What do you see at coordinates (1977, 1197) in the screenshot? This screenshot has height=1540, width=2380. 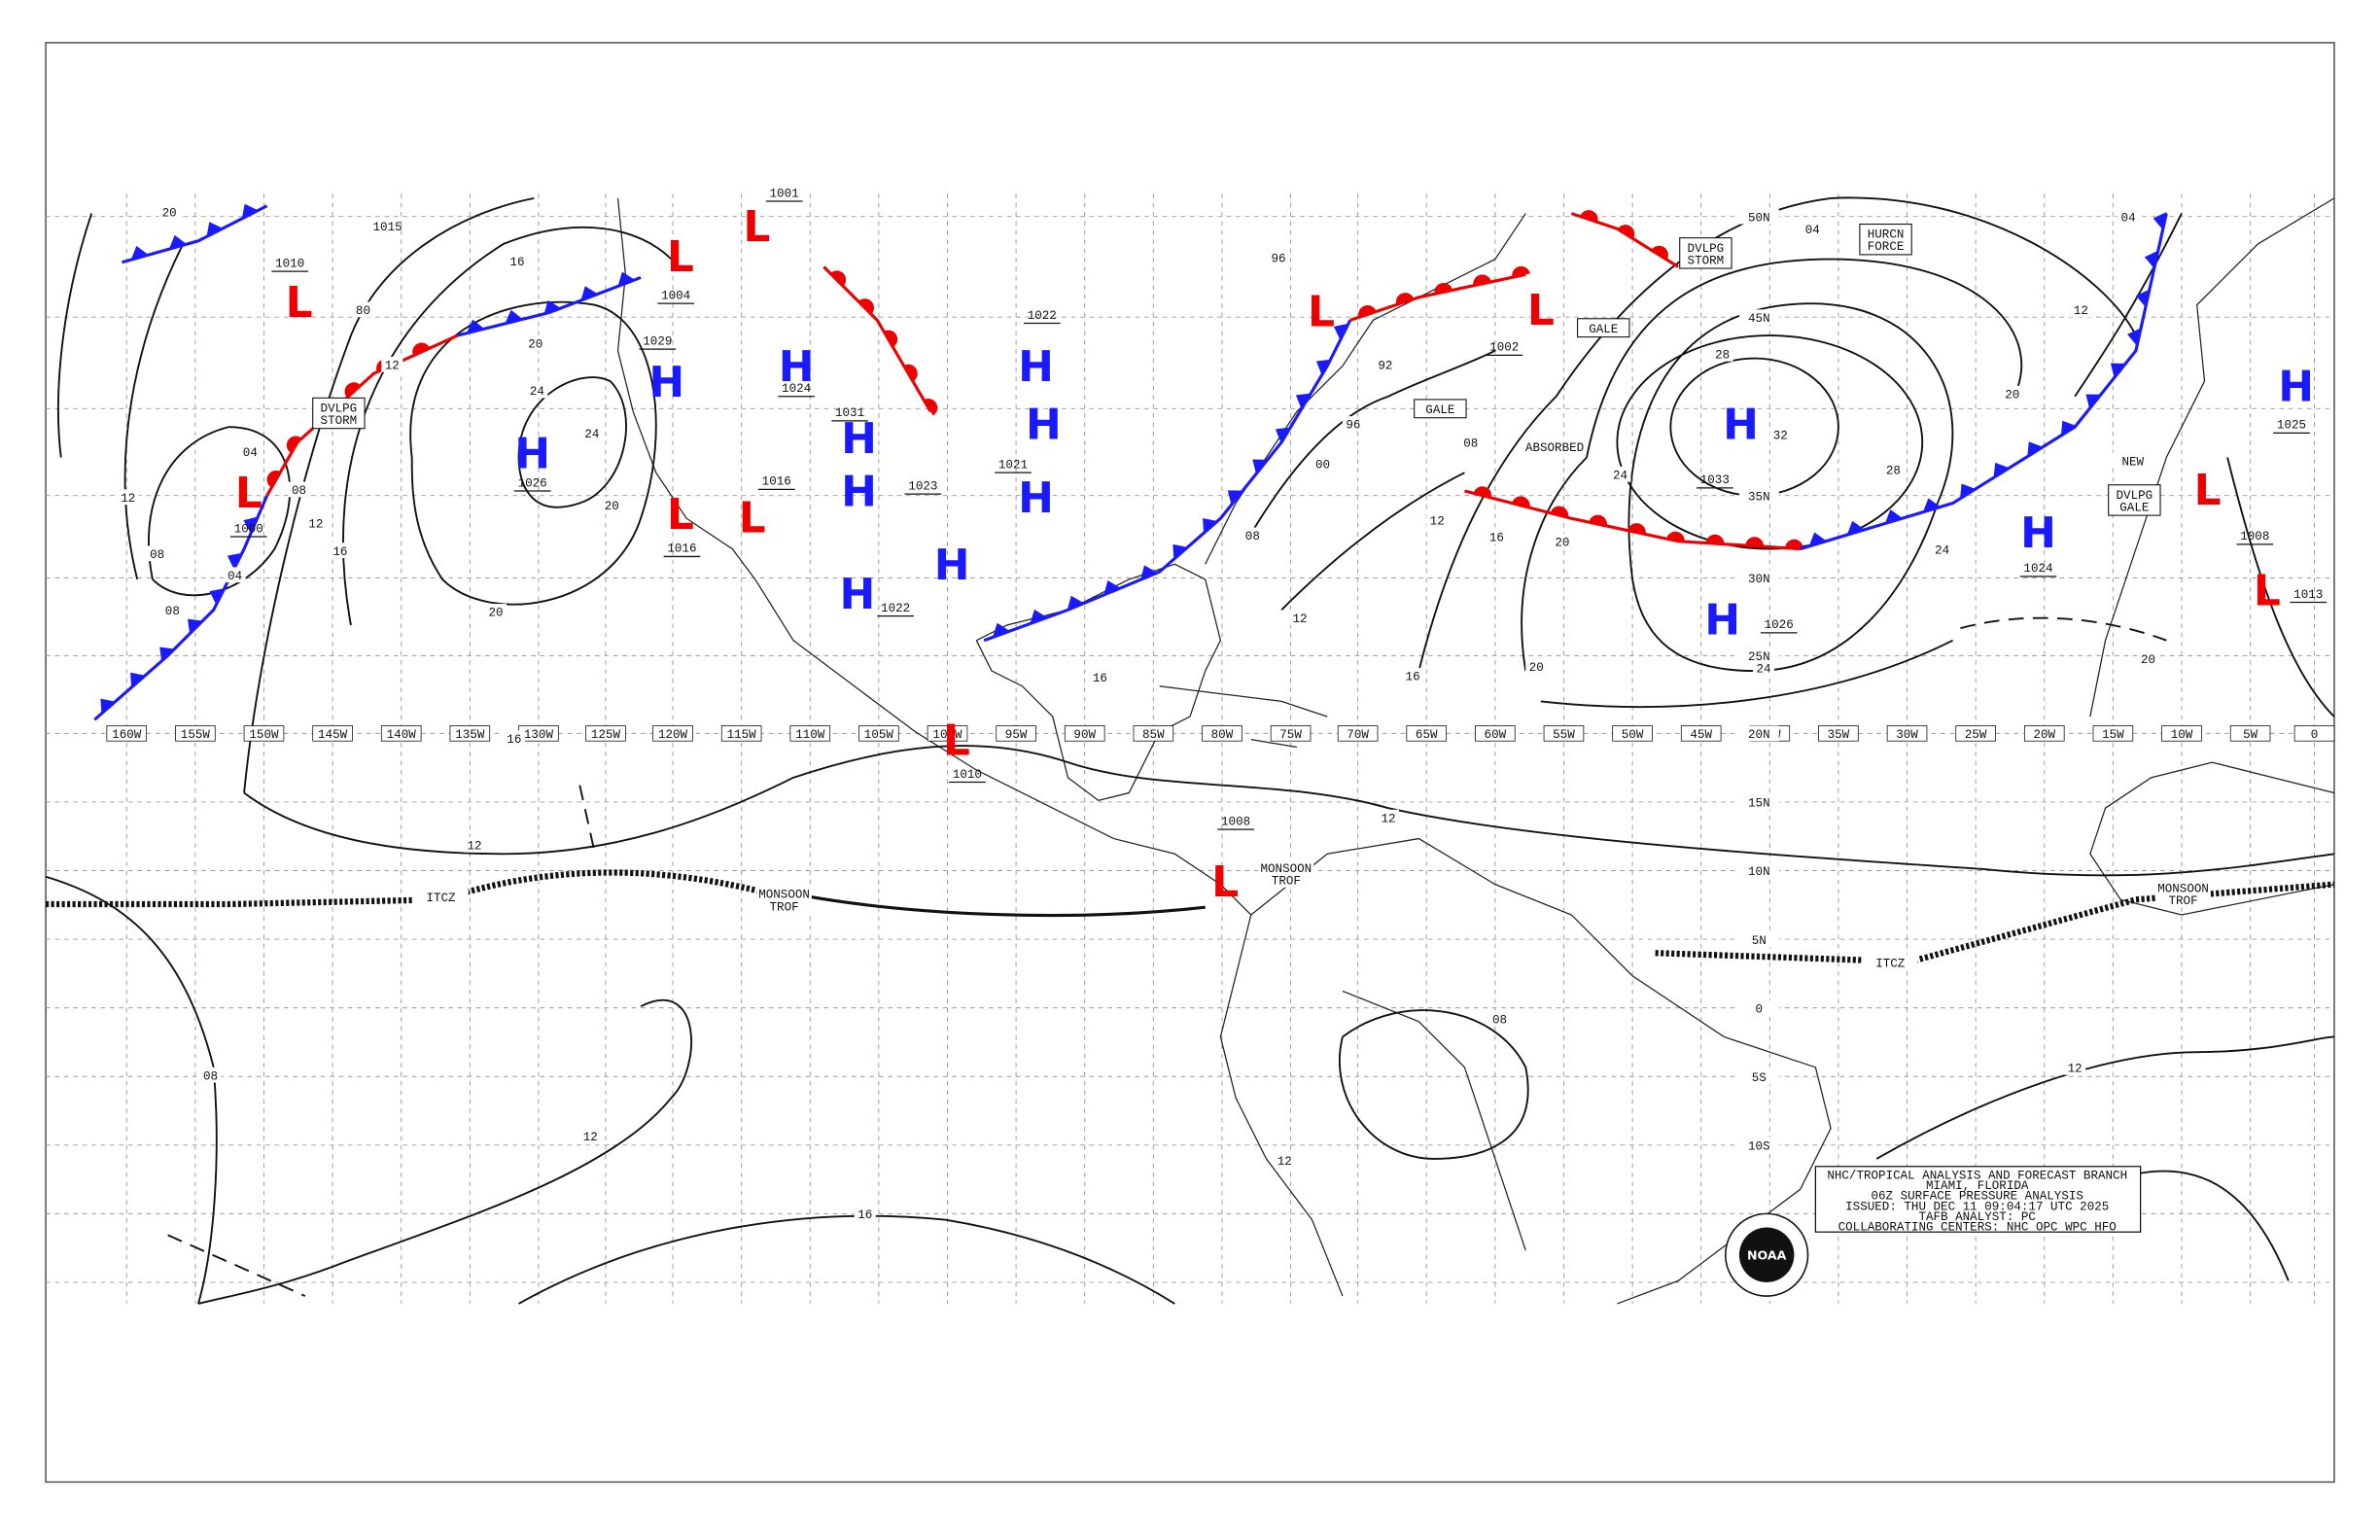 I see `title-line: 06Z SURFACE PRESSURE ANALYSIS` at bounding box center [1977, 1197].